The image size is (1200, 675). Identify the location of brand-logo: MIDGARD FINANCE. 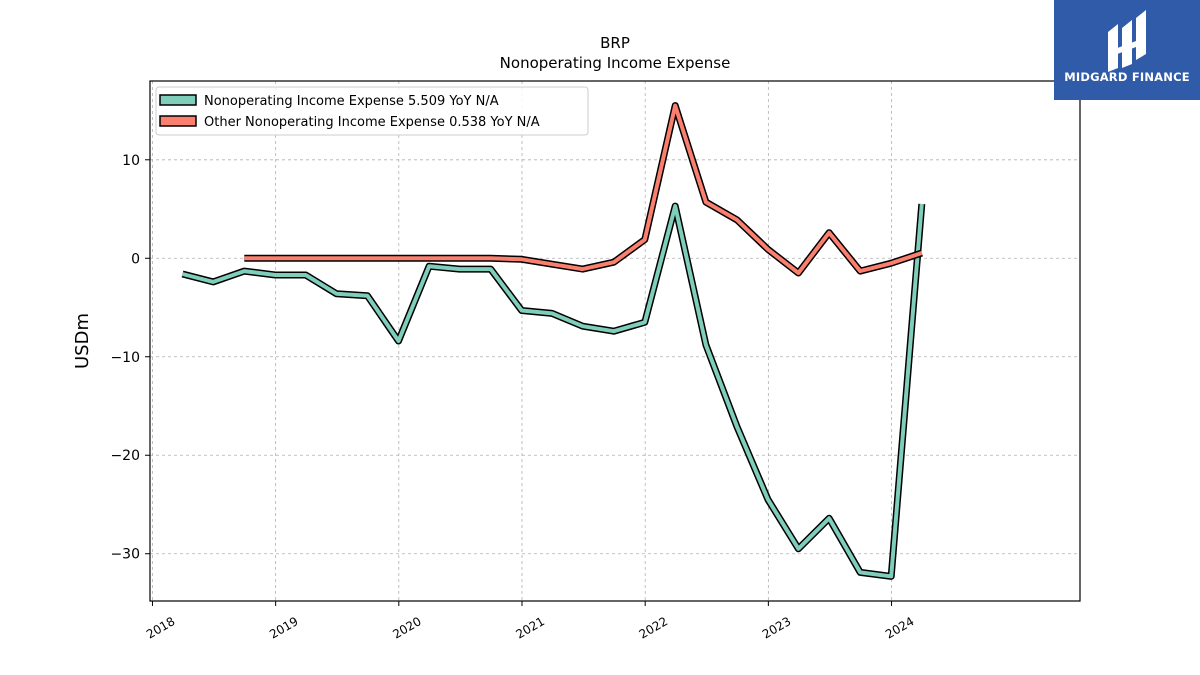
(1127, 50).